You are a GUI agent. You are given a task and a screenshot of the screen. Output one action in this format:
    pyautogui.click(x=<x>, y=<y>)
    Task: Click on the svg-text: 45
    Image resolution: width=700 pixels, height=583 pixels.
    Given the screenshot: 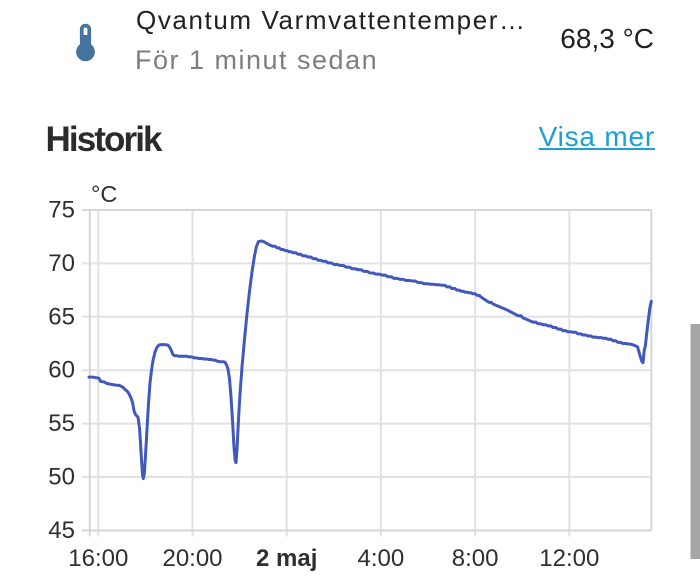 What is the action you would take?
    pyautogui.click(x=61, y=530)
    